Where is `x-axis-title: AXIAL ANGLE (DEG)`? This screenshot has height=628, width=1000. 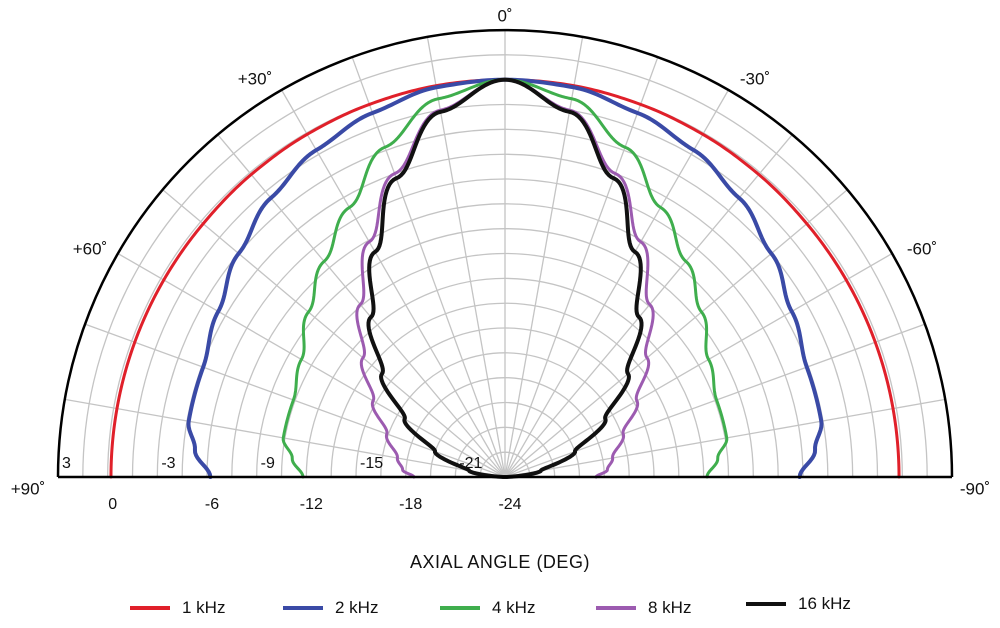 x-axis-title: AXIAL ANGLE (DEG) is located at coordinates (500, 562).